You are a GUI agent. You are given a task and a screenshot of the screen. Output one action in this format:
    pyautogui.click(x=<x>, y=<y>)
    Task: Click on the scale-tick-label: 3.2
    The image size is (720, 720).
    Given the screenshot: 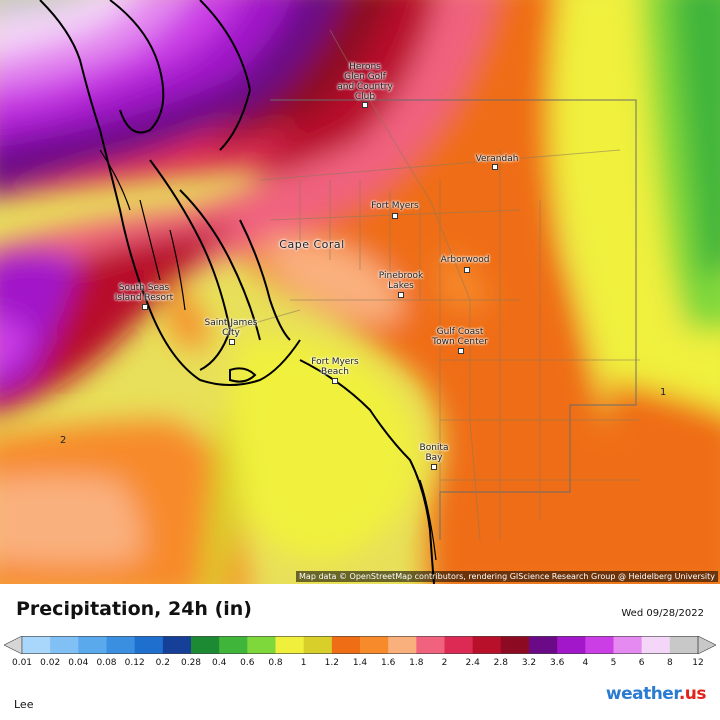 What is the action you would take?
    pyautogui.click(x=529, y=663)
    